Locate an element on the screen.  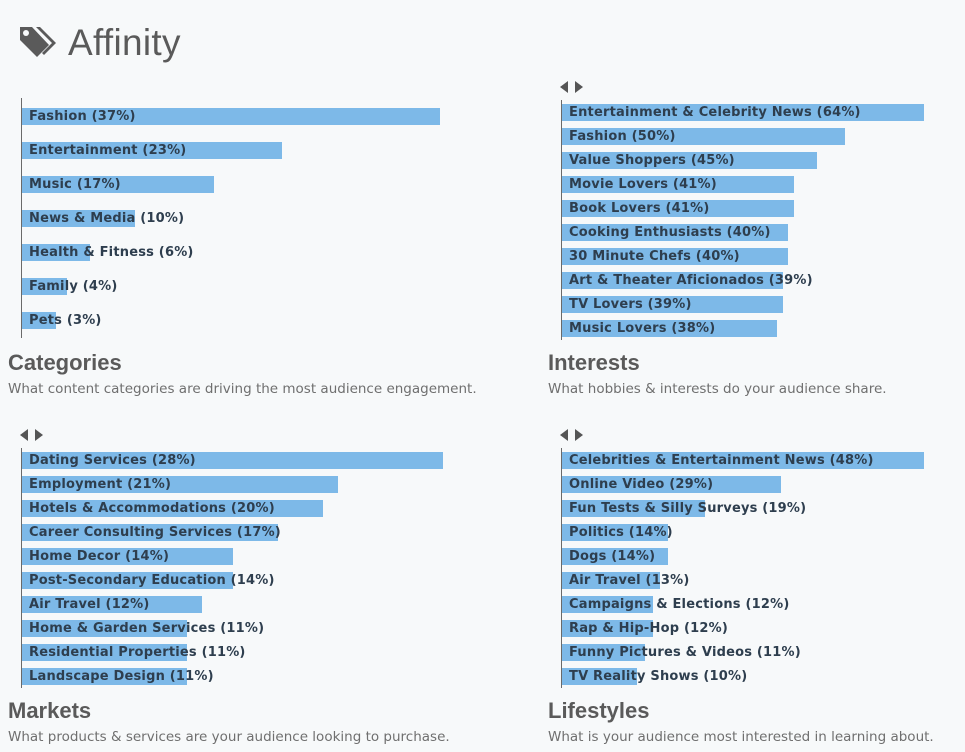
bar-label: Landscape Design (11%) is located at coordinates (121, 676).